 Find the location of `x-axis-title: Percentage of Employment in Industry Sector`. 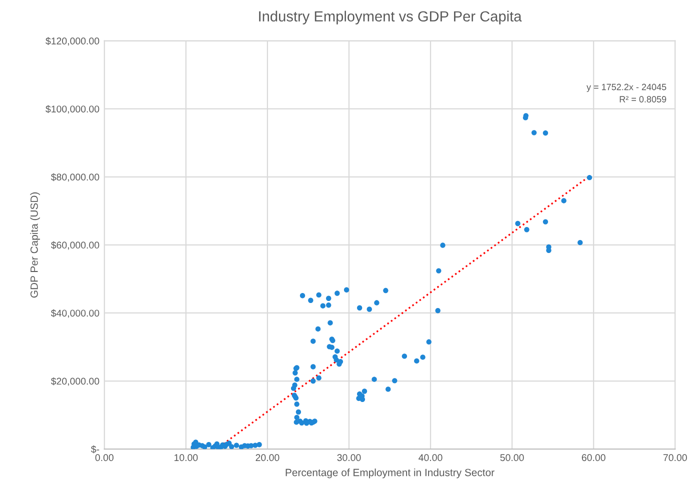

x-axis-title: Percentage of Employment in Industry Sector is located at coordinates (390, 473).